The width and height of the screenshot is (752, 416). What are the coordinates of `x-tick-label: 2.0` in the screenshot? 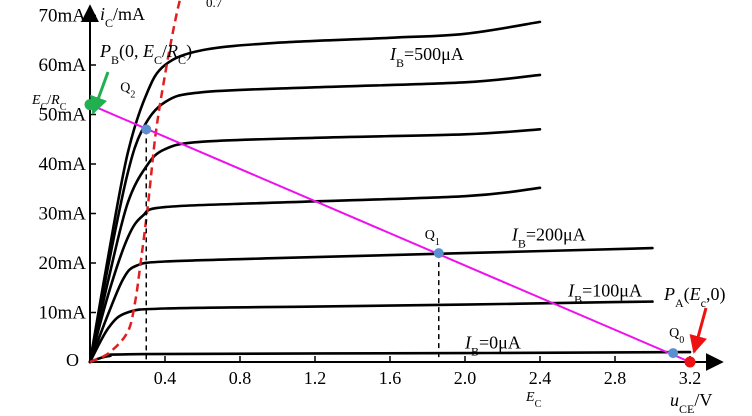 It's located at (465, 378).